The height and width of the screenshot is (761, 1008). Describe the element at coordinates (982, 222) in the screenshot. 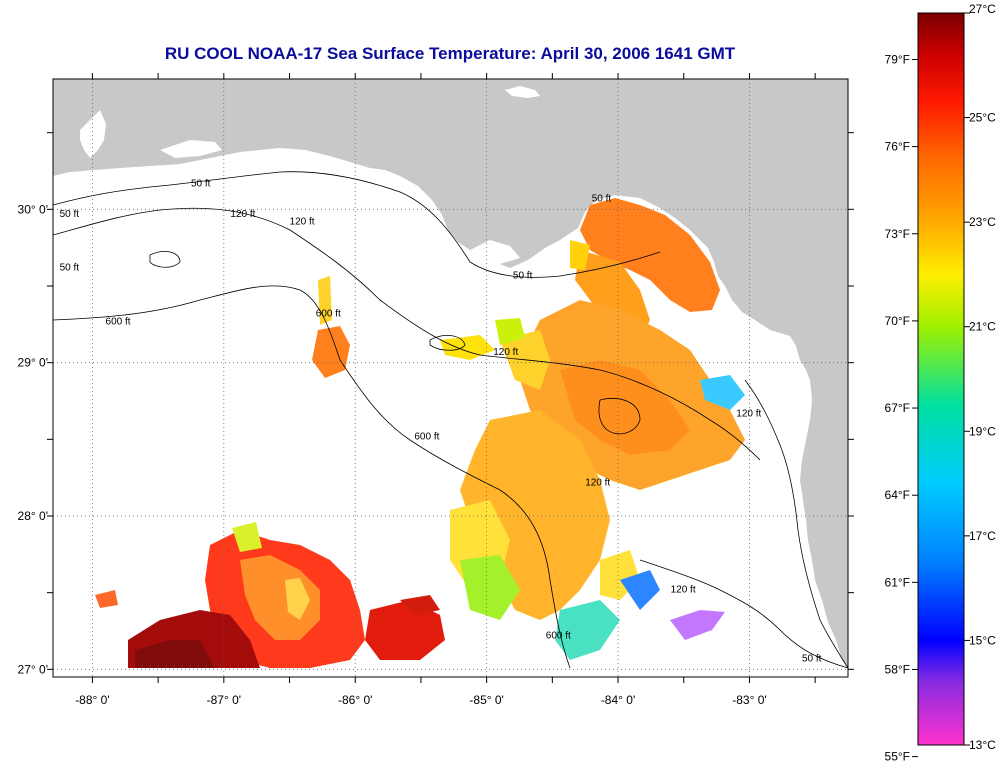

I see `celsius-label: 23°C` at that location.